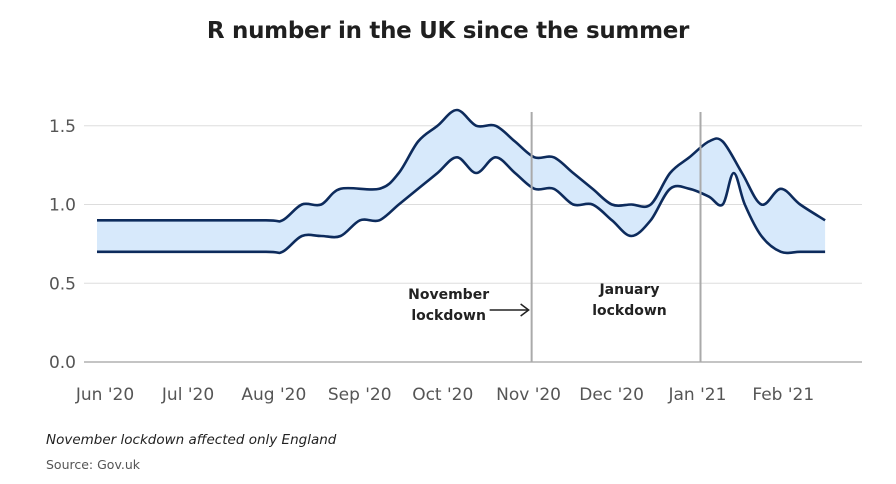  What do you see at coordinates (62, 206) in the screenshot?
I see `y-tick-label: 1.0` at bounding box center [62, 206].